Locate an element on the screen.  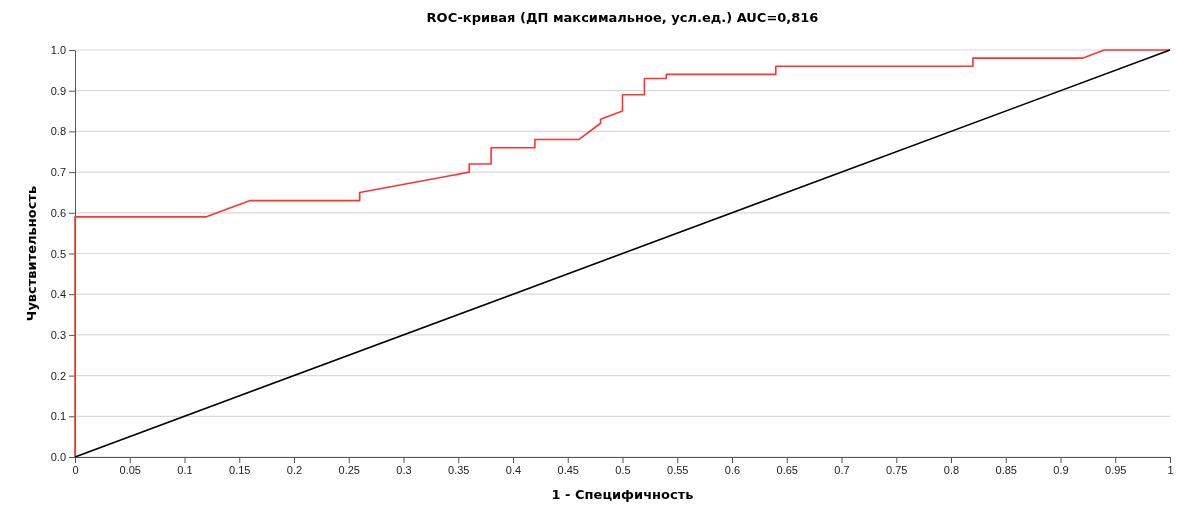
x-tick-label: 0.15 is located at coordinates (240, 469).